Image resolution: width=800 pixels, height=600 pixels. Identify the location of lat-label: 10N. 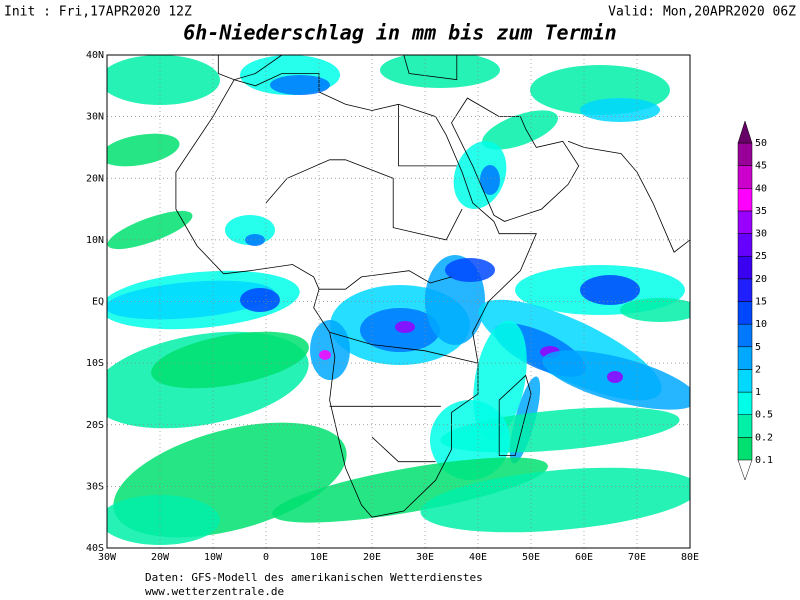
(95, 240).